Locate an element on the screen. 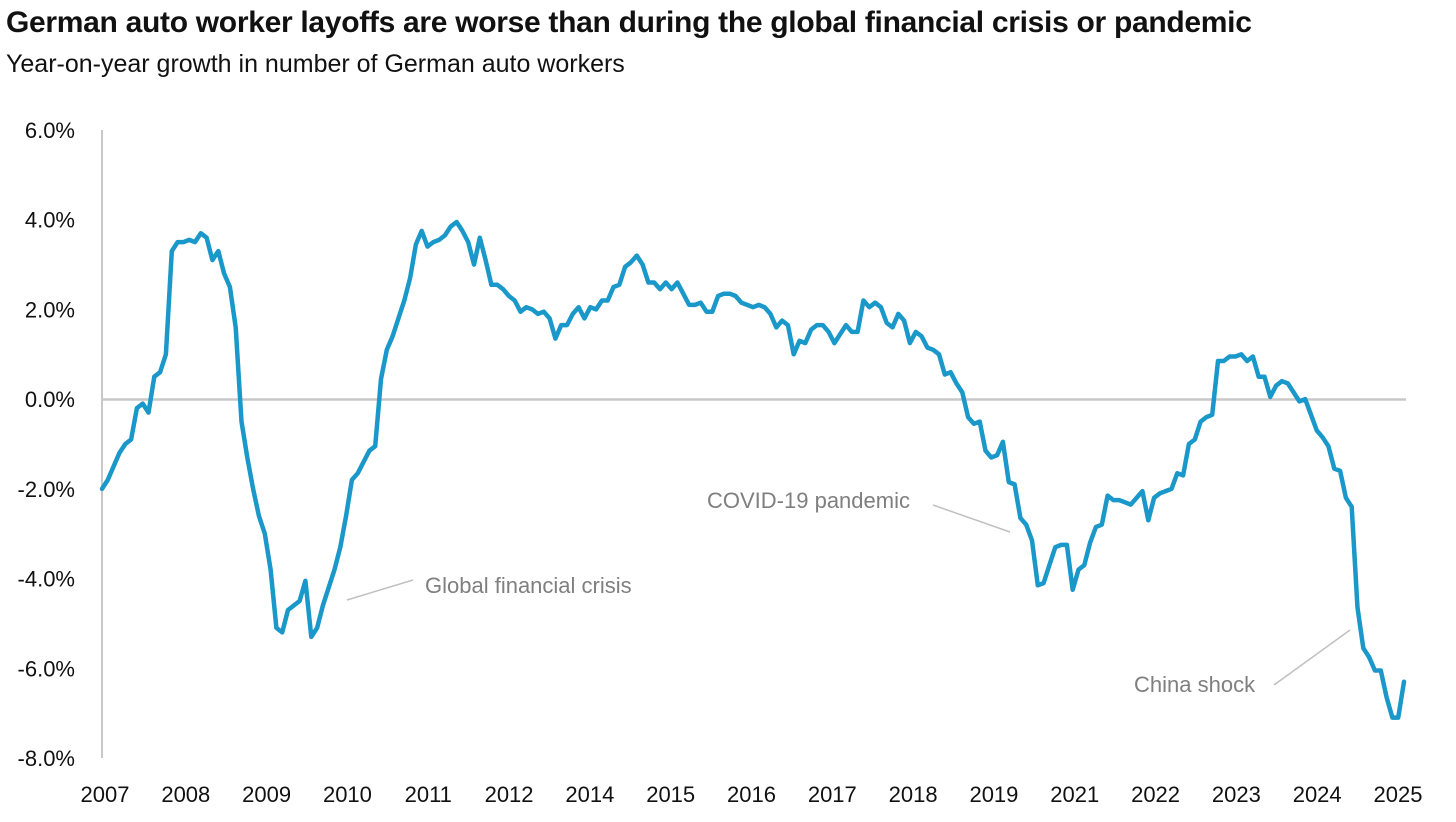 This screenshot has height=822, width=1456. x-tick-label: 2014 is located at coordinates (589, 794).